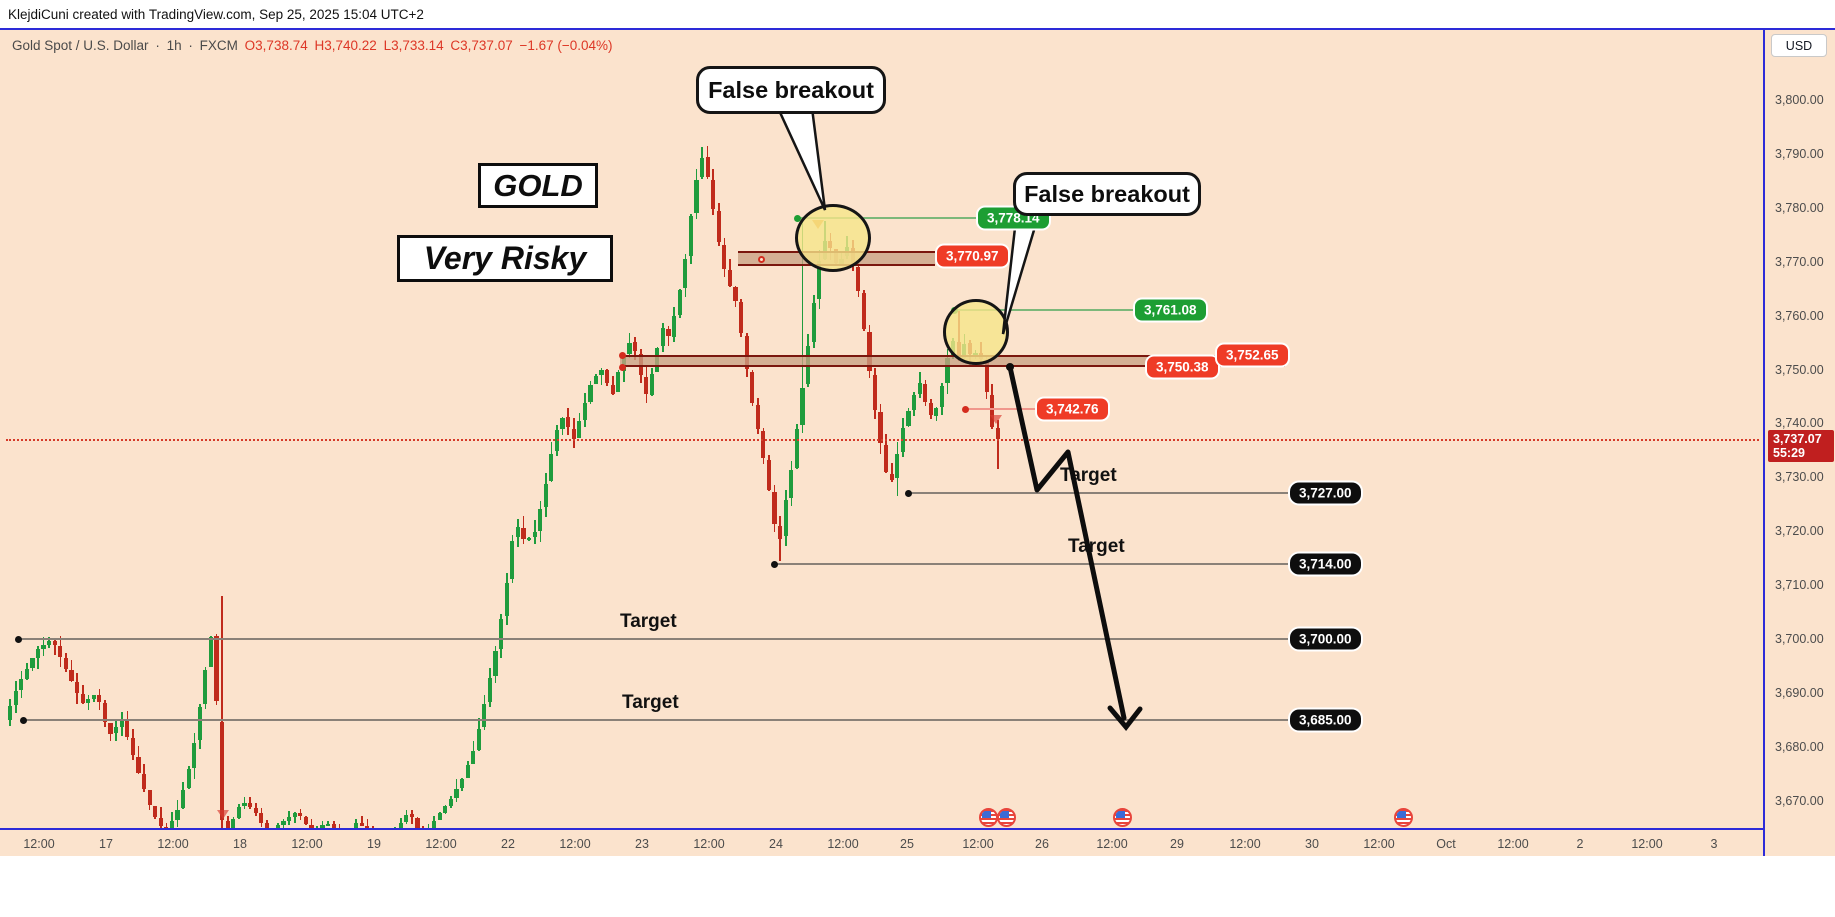  Describe the element at coordinates (1325, 639) in the screenshot. I see `price-flag-label: 3,700.00` at that location.